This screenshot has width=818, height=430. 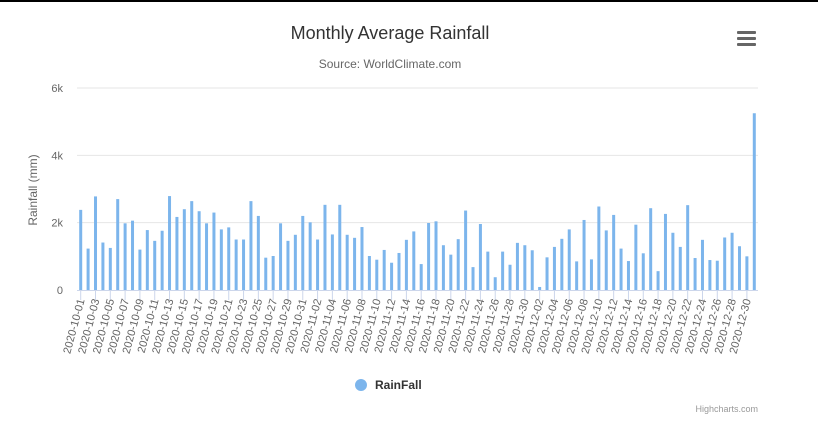 What do you see at coordinates (398, 385) in the screenshot?
I see `legend-label: RainFall` at bounding box center [398, 385].